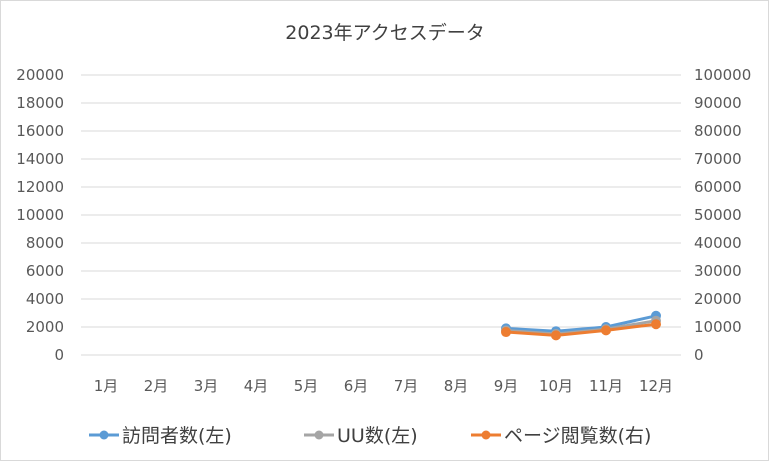 The height and width of the screenshot is (462, 769). Describe the element at coordinates (718, 327) in the screenshot. I see `right-tick-label: 10000` at that location.